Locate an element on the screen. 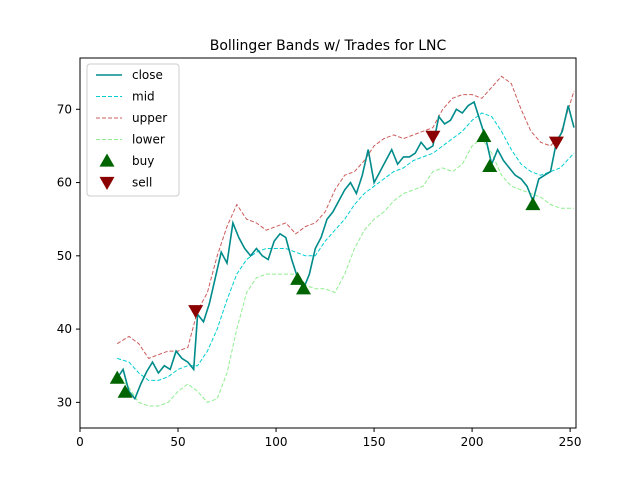 This screenshot has width=640, height=485. legend-swatch-buy is located at coordinates (107, 160).